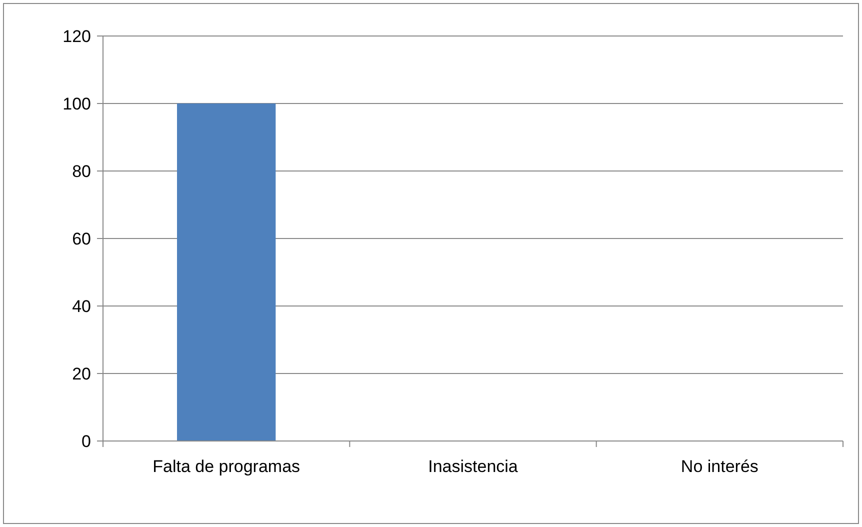 The width and height of the screenshot is (862, 527). I want to click on y-tick-label: 100, so click(76, 104).